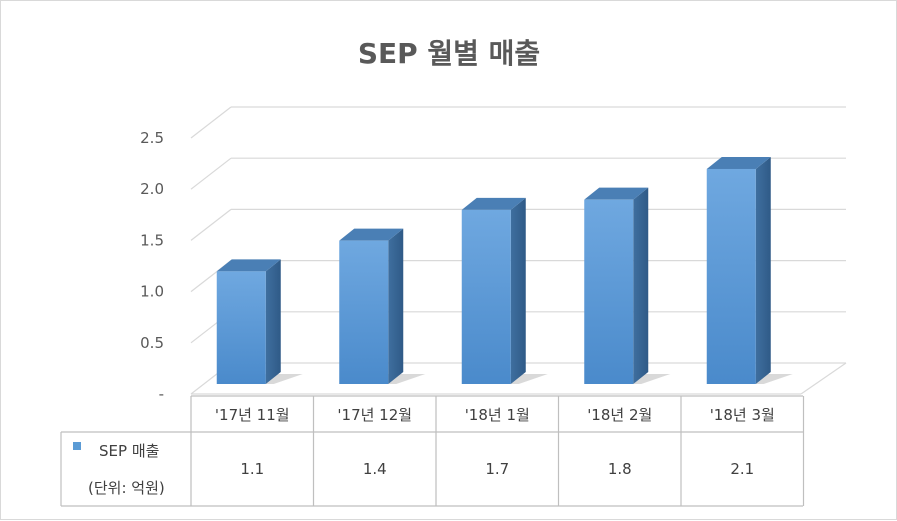 The height and width of the screenshot is (521, 897). I want to click on unit-note: (단위: 억원), so click(126, 488).